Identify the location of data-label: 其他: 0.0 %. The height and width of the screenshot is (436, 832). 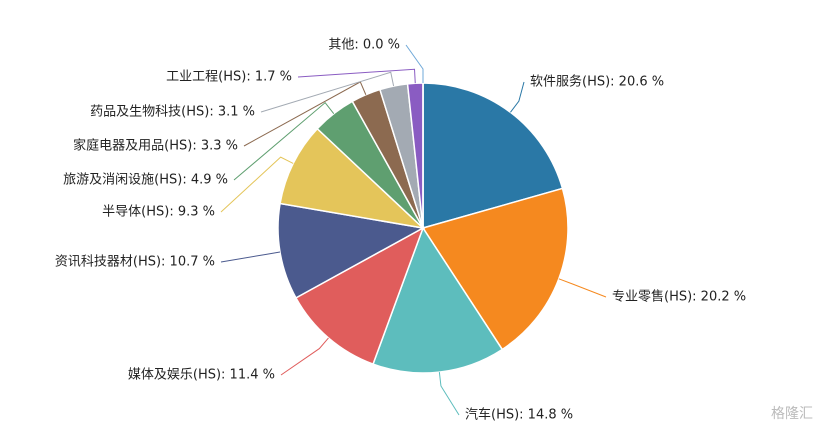
(364, 45).